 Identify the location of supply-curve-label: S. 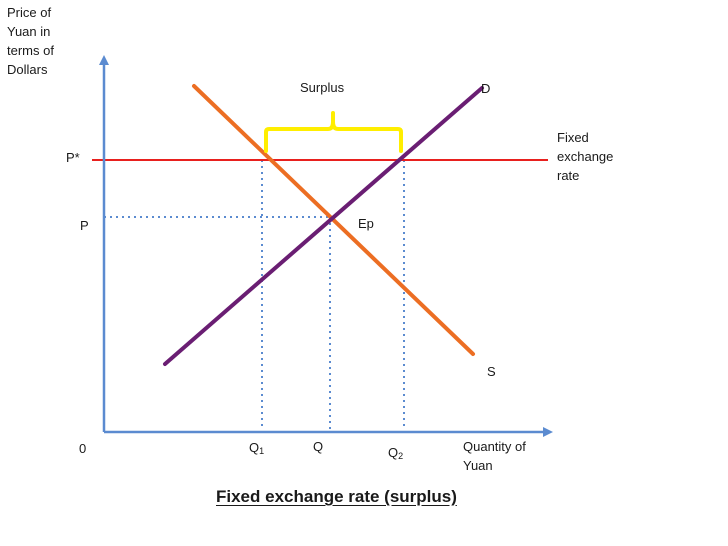
(491, 371).